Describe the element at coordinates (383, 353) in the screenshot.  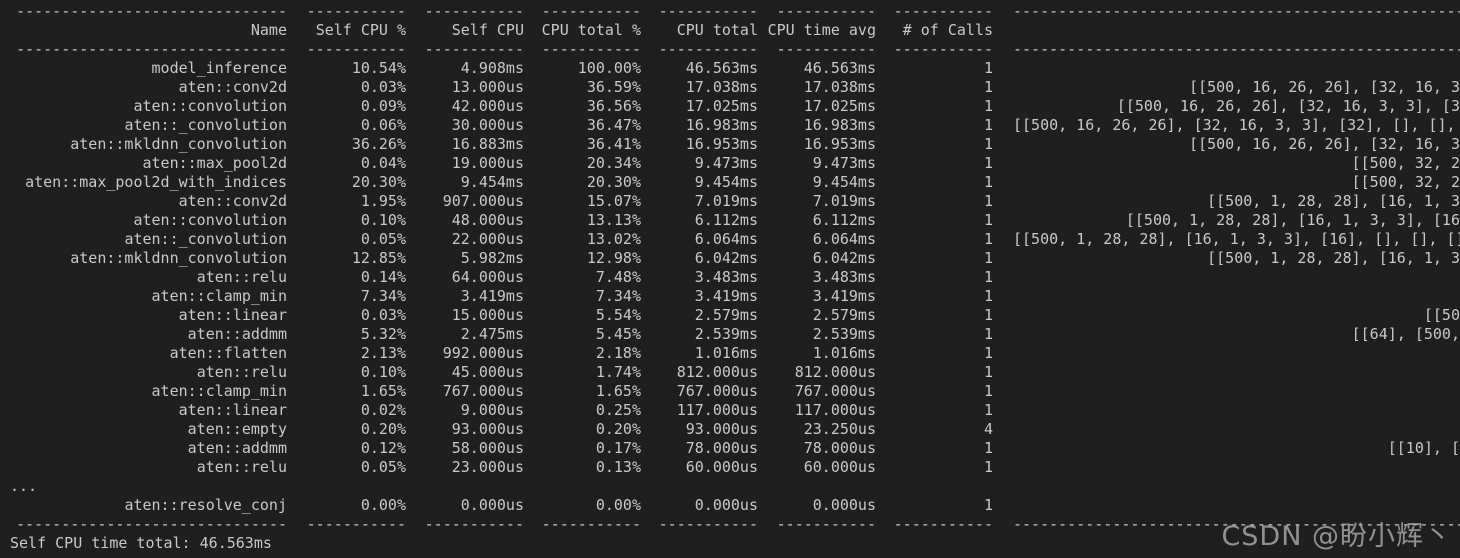
I see `cell-self-cpu-pct: 2.13%` at that location.